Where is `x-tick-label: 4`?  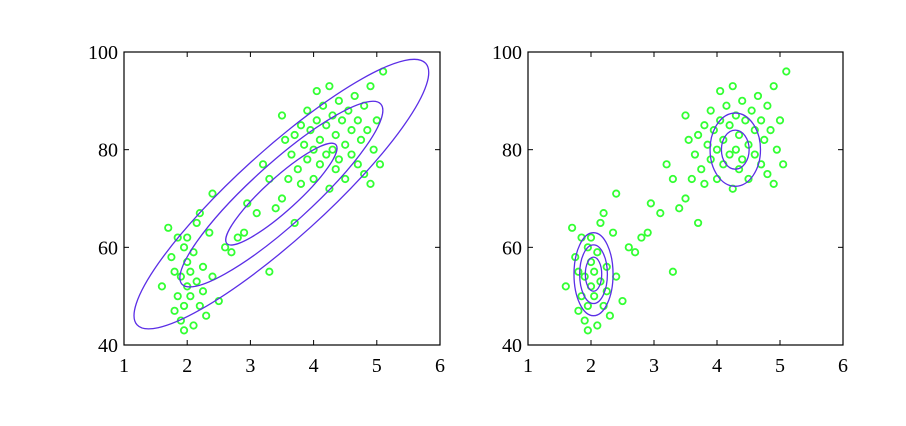
x-tick-label: 4 is located at coordinates (314, 366).